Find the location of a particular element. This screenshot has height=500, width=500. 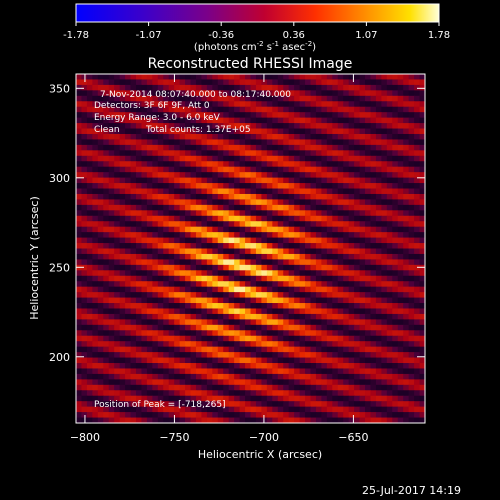

y-tick-label: 300 is located at coordinates (59, 178).